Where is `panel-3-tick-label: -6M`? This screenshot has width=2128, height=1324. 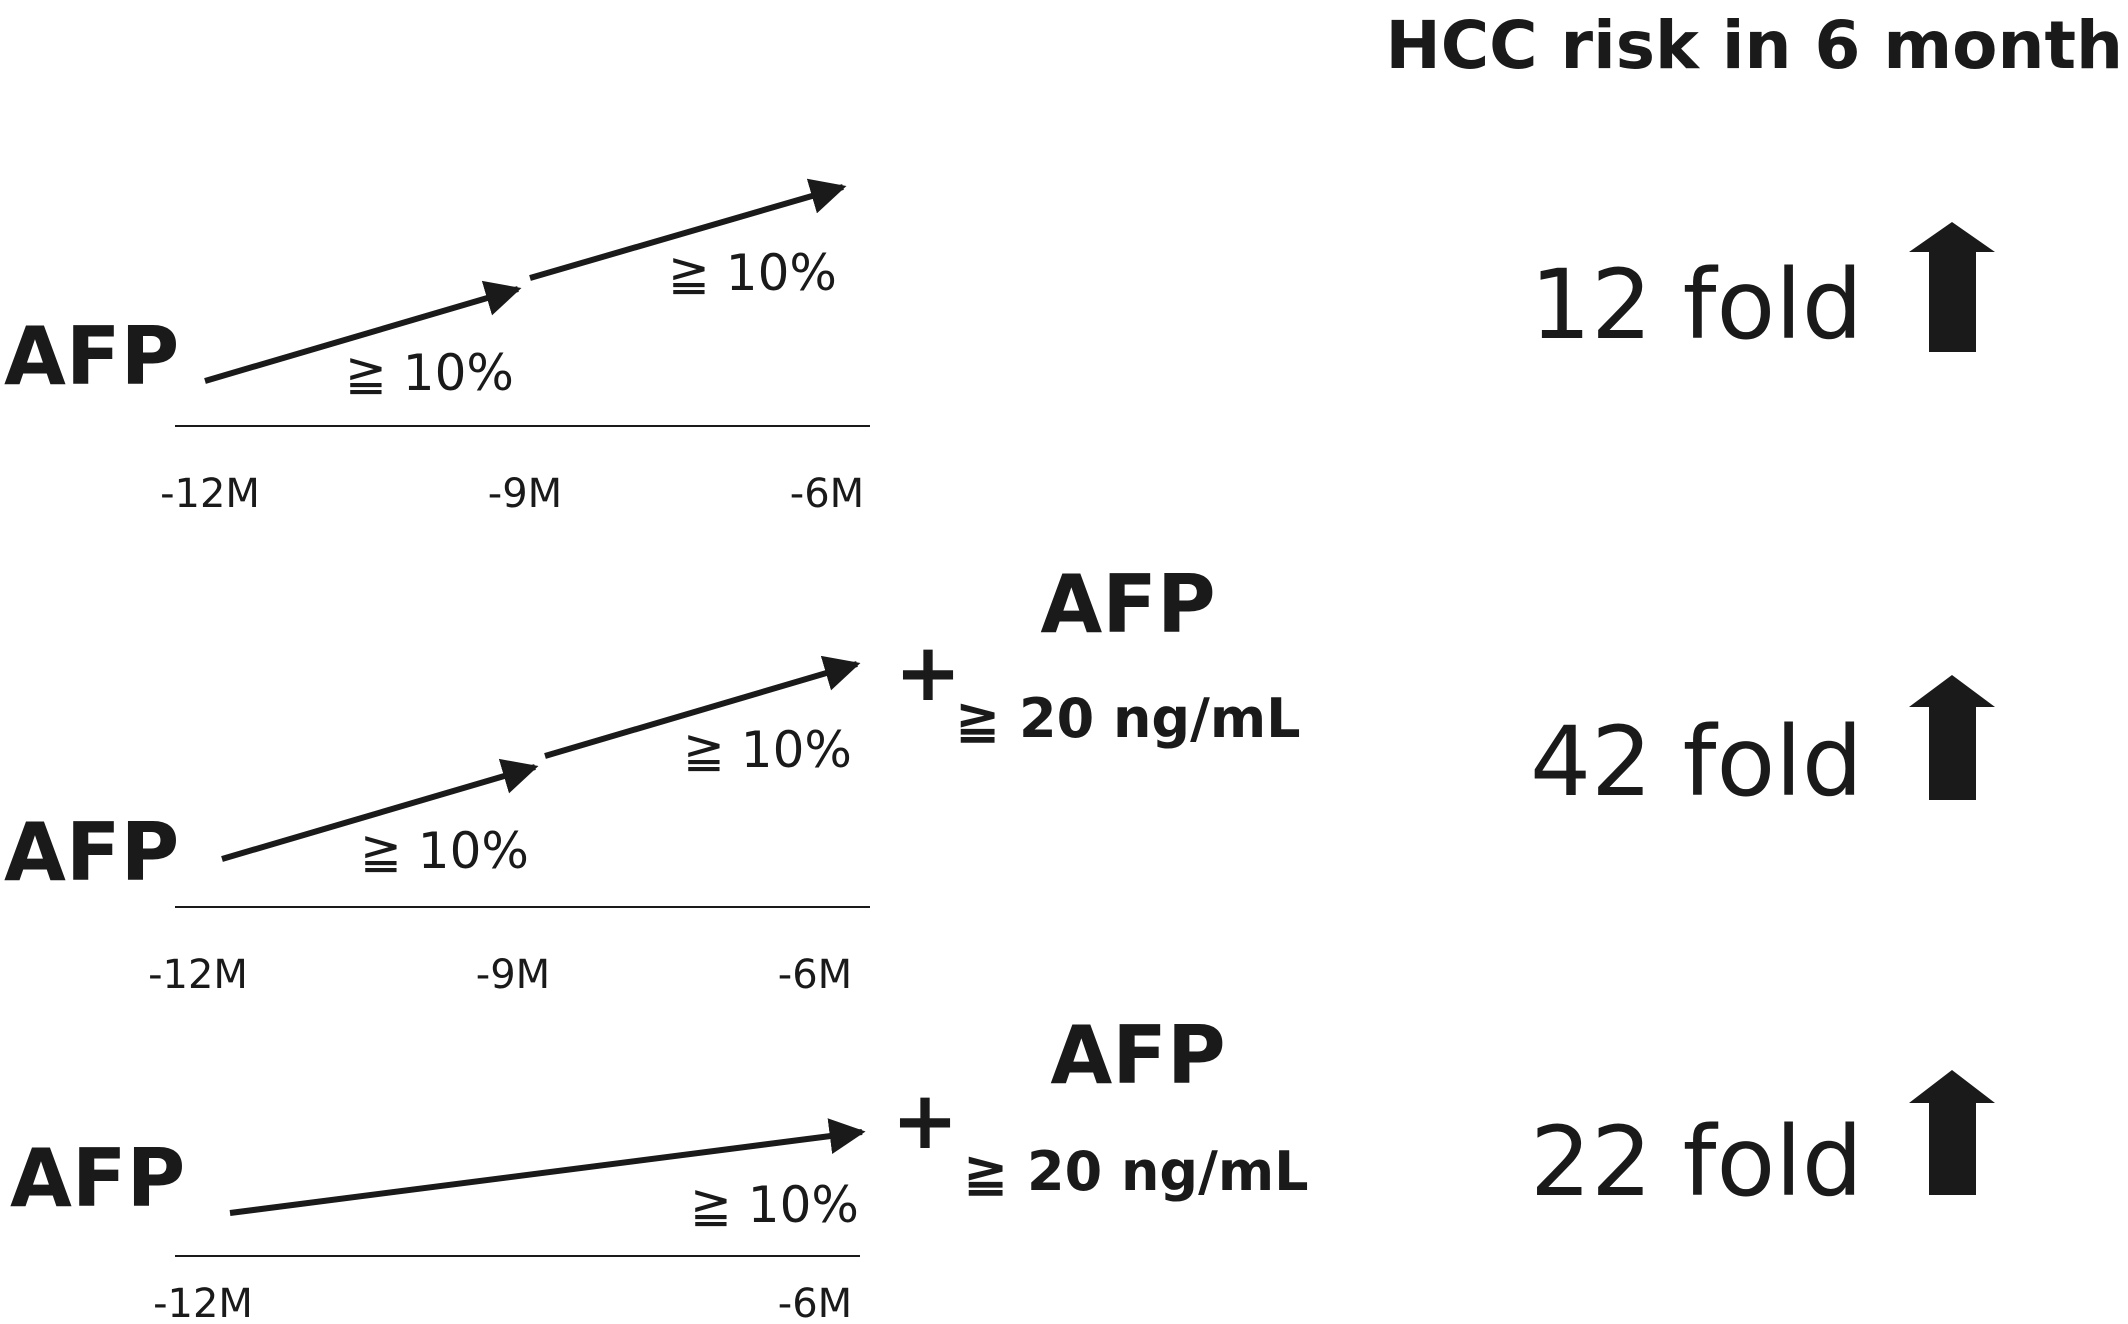 panel-3-tick-label: -6M is located at coordinates (815, 1302).